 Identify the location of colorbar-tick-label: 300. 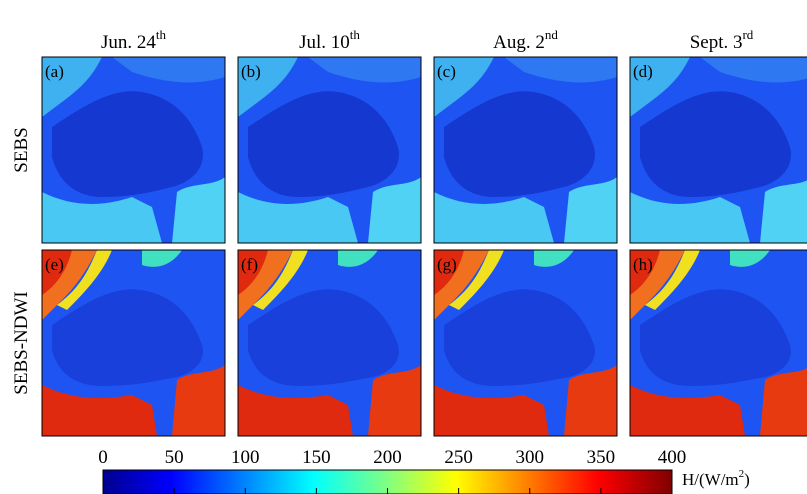
(530, 457).